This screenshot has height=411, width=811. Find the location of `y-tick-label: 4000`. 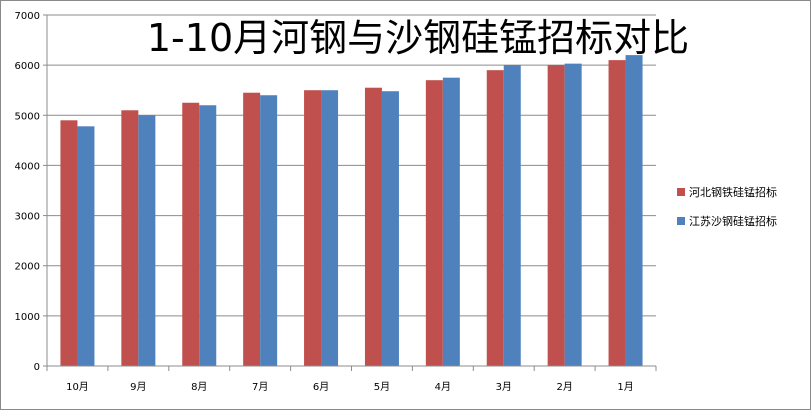

y-tick-label: 4000 is located at coordinates (27, 166).